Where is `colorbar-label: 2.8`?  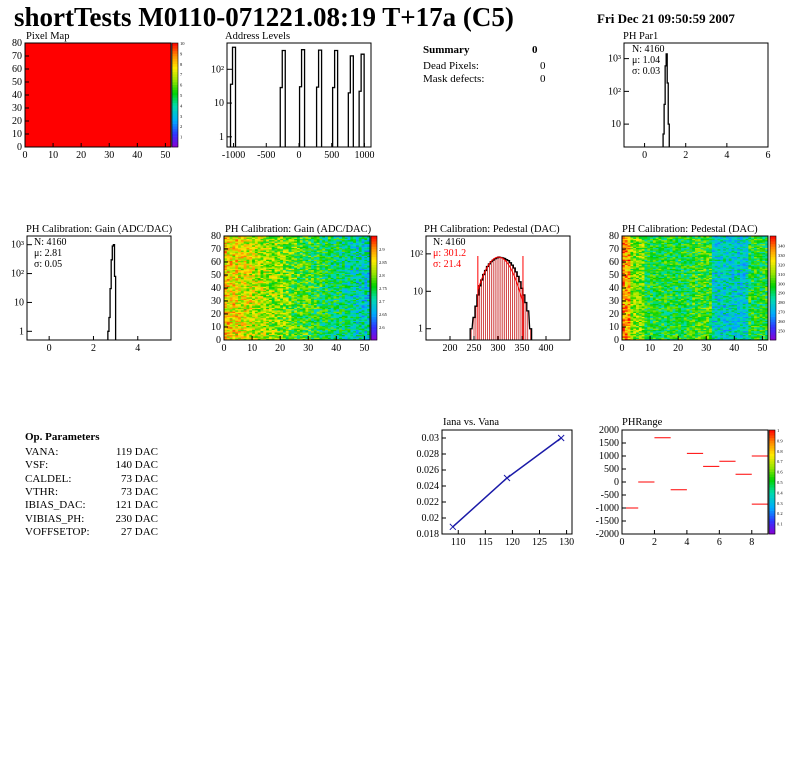
colorbar-label: 2.8 is located at coordinates (382, 275).